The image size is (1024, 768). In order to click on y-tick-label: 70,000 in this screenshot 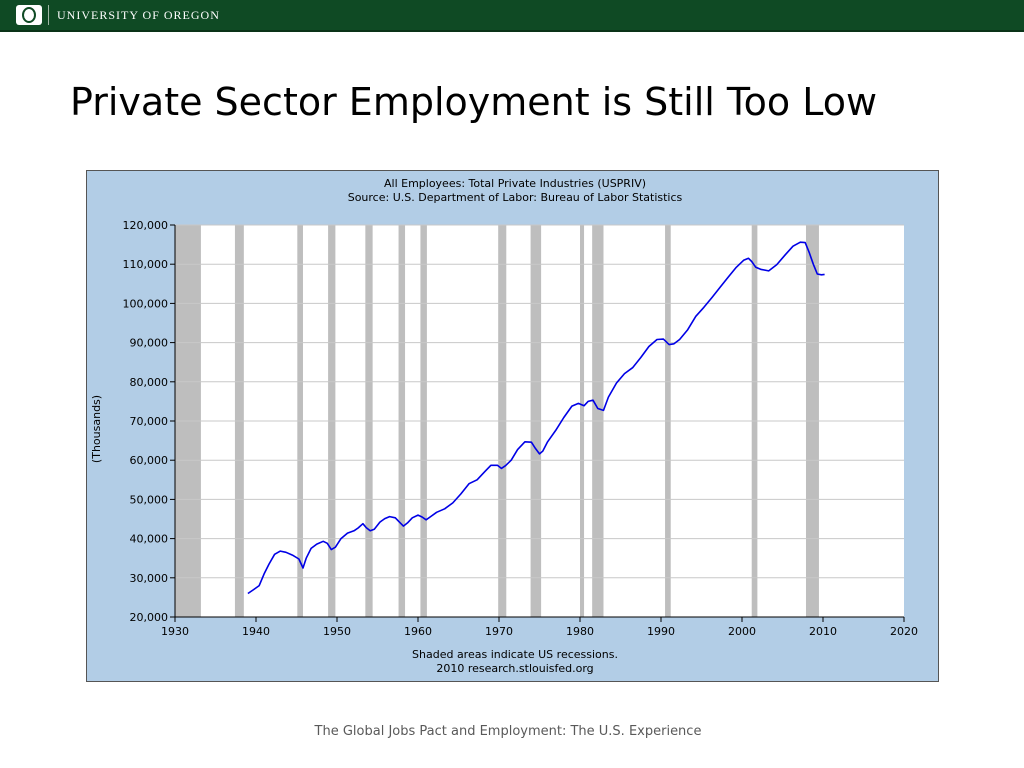, I will do `click(149, 421)`.